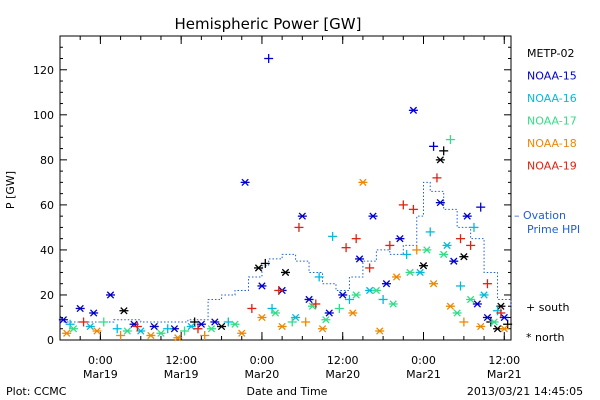 This screenshot has height=400, width=600. Describe the element at coordinates (551, 53) in the screenshot. I see `legend-entry-metp-02: METP-02` at that location.